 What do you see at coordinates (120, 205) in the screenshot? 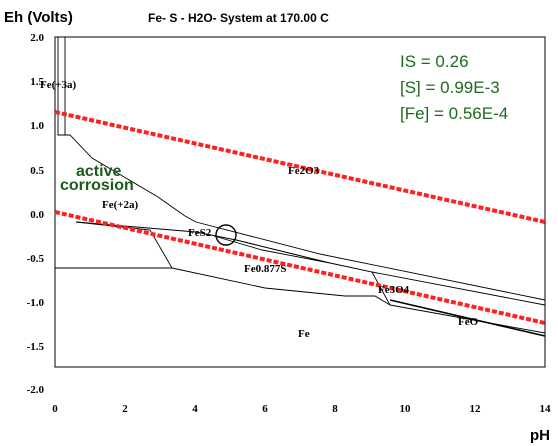
I see `label-fe2a: Fe(+2a)` at bounding box center [120, 205].